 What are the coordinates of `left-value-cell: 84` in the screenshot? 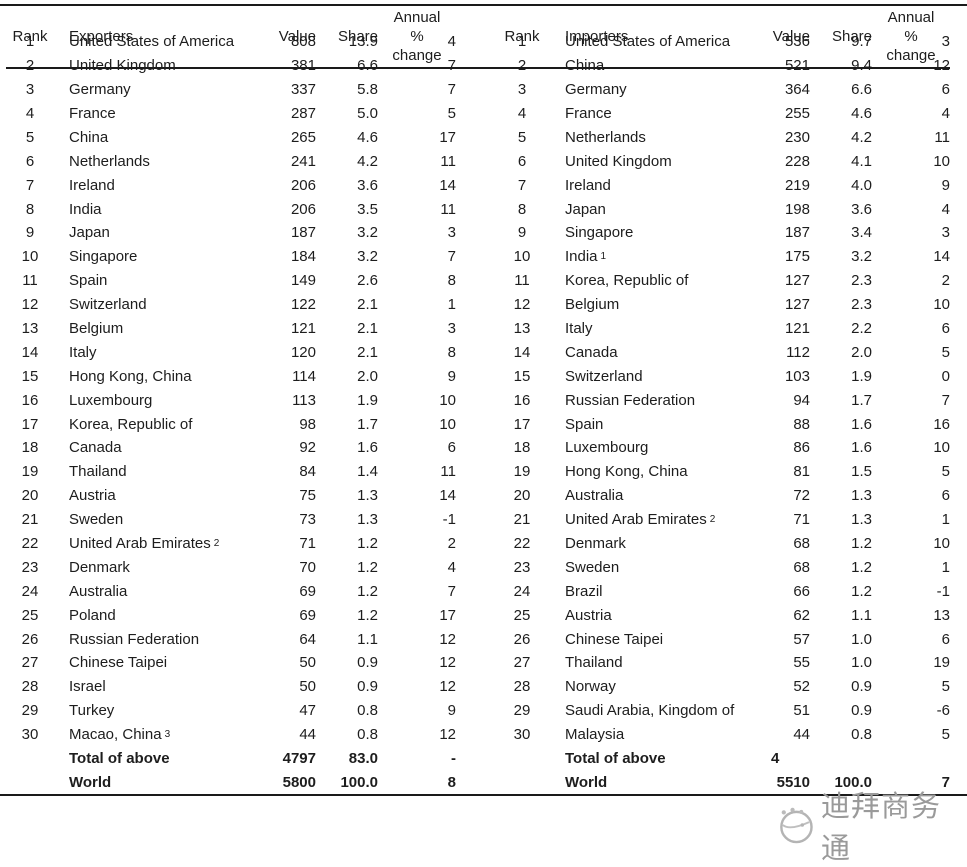 It's located at (307, 472).